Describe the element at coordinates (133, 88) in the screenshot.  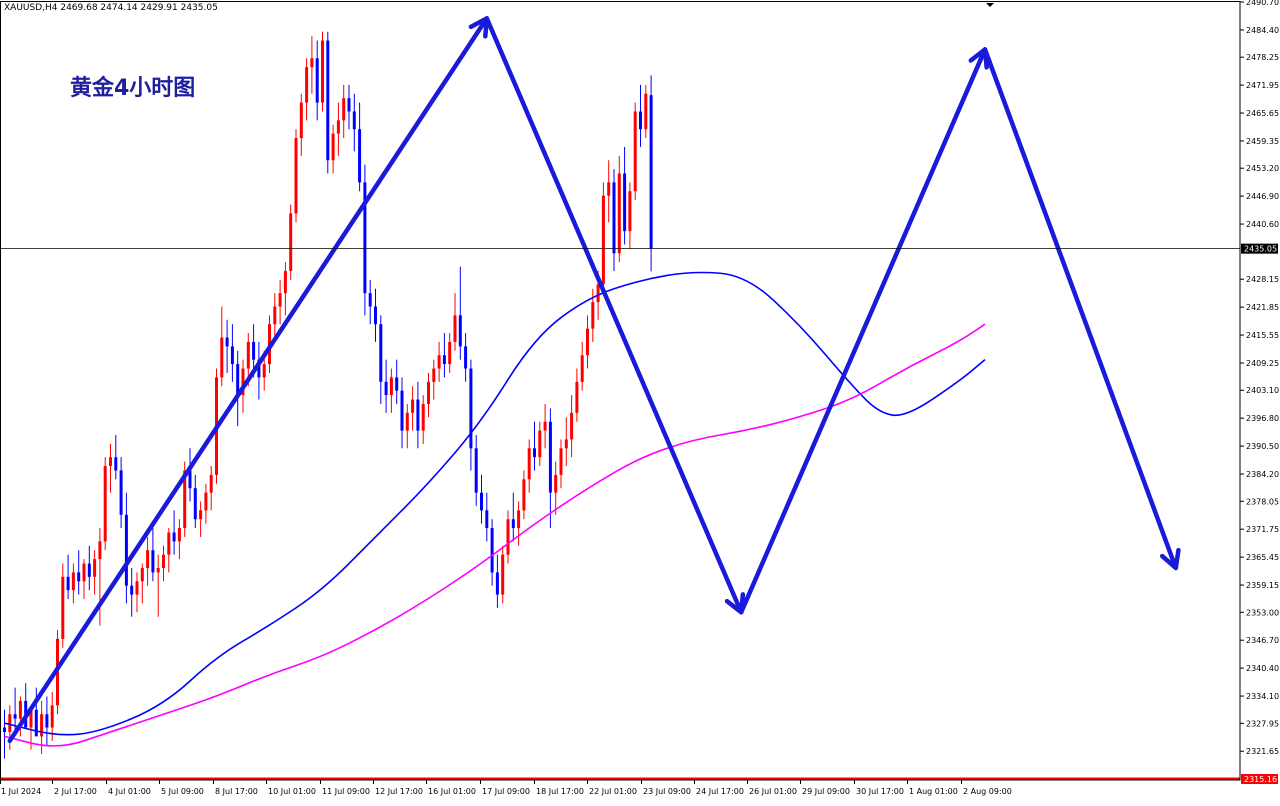
I see `chart-annotation: 黄金4小时图` at that location.